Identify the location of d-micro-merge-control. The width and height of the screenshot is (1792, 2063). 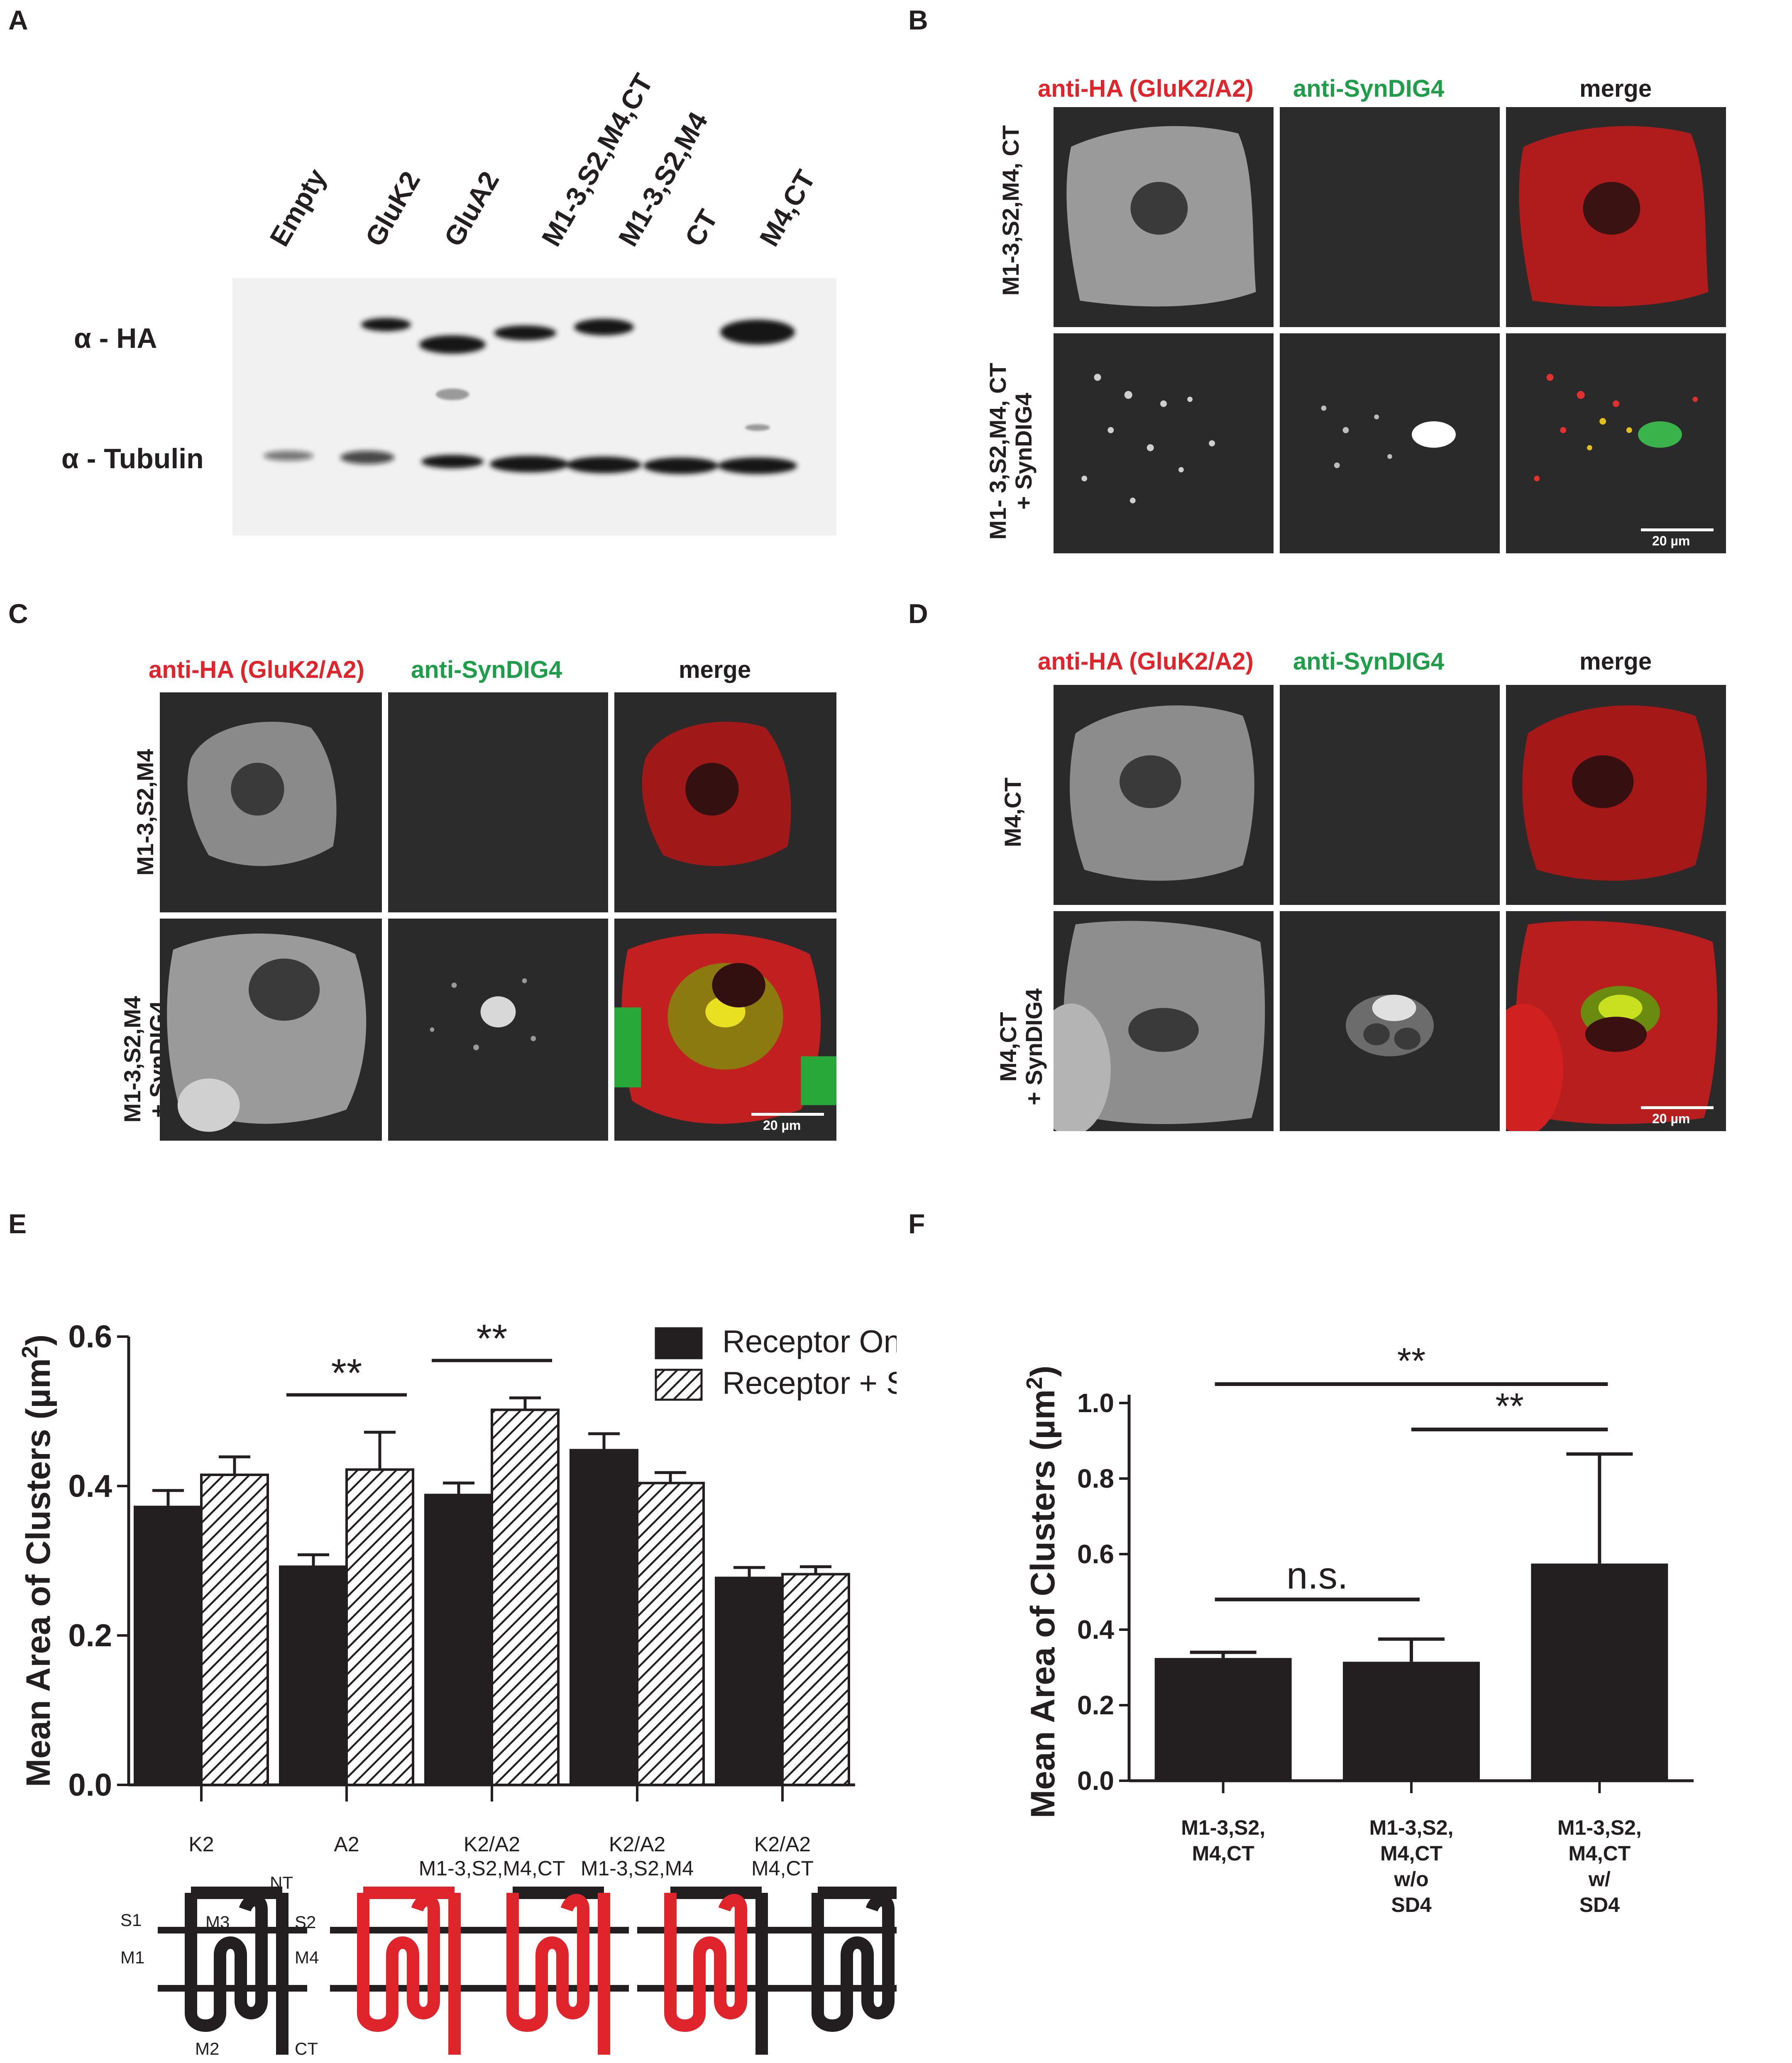
(1616, 795).